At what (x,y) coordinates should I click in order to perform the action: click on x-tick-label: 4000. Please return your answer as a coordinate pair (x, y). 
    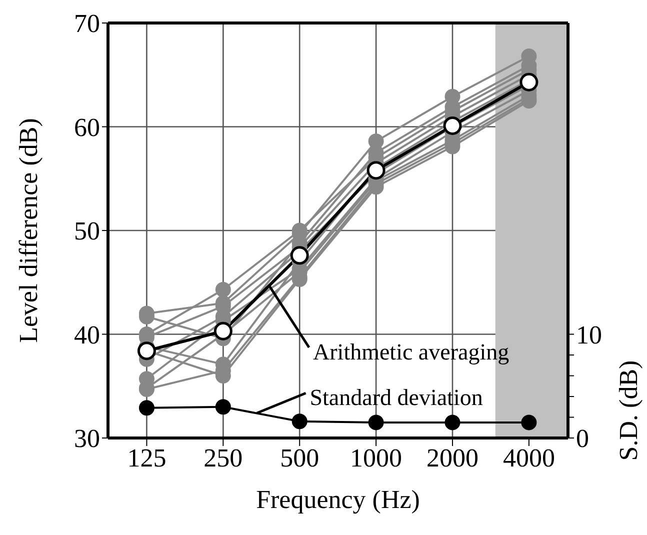
    Looking at the image, I should click on (528, 457).